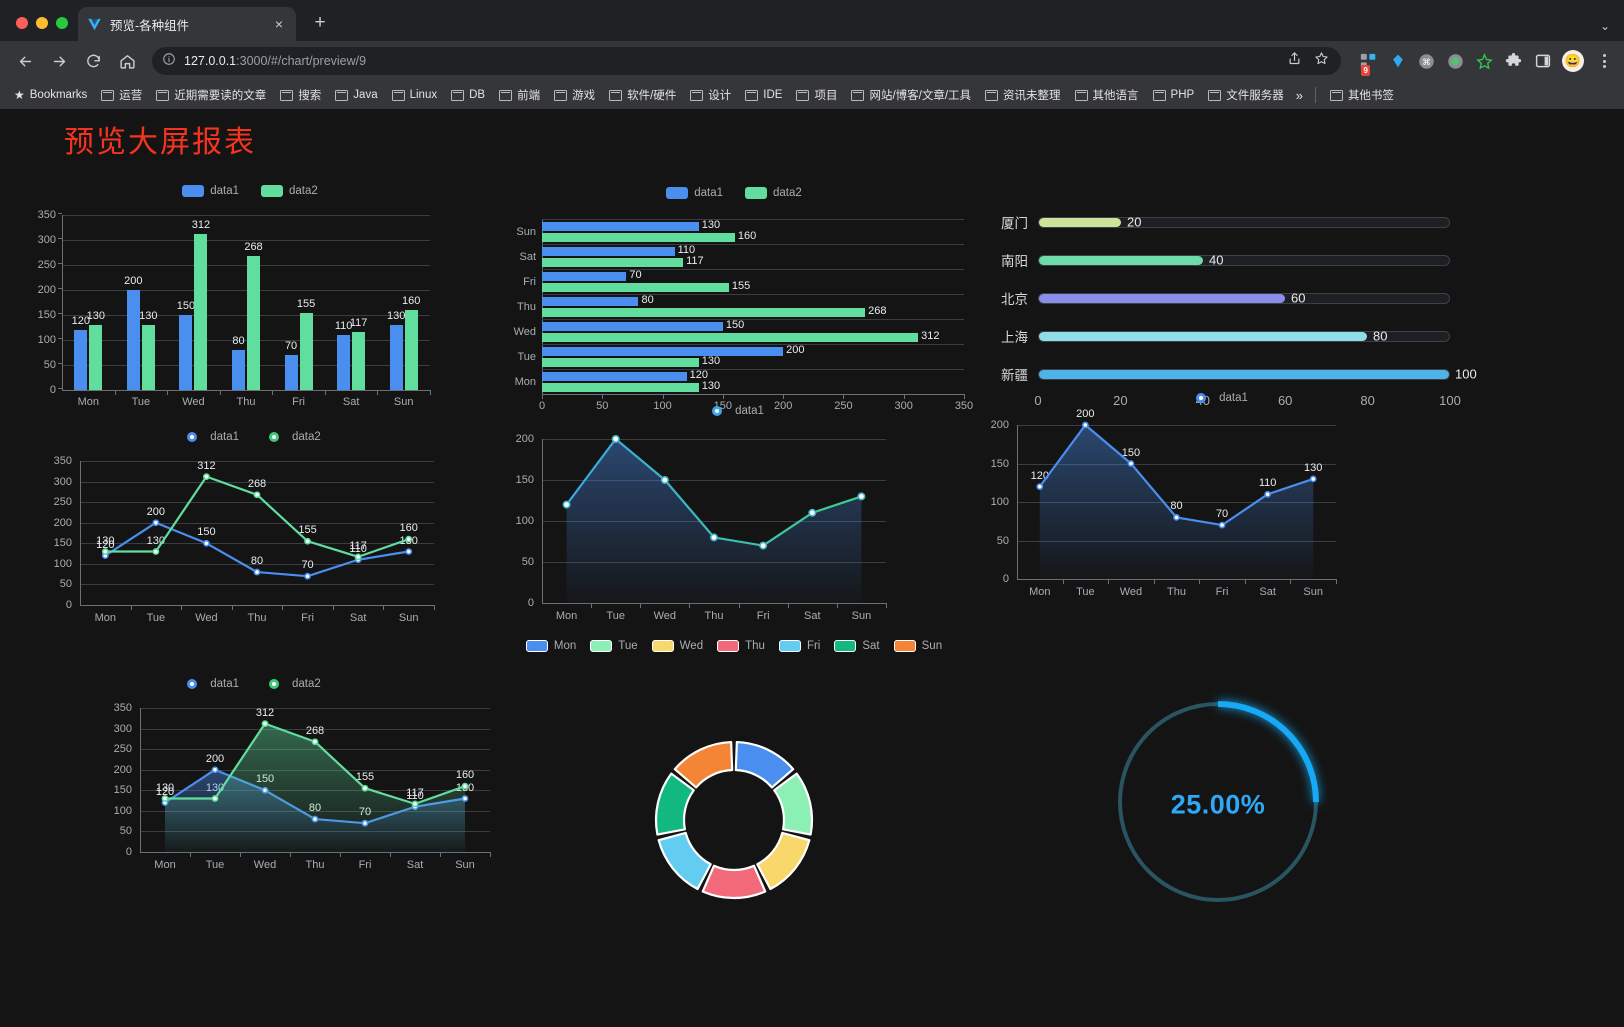 The width and height of the screenshot is (1624, 1027). Describe the element at coordinates (42, 23) in the screenshot. I see `minimize-window-button` at that location.